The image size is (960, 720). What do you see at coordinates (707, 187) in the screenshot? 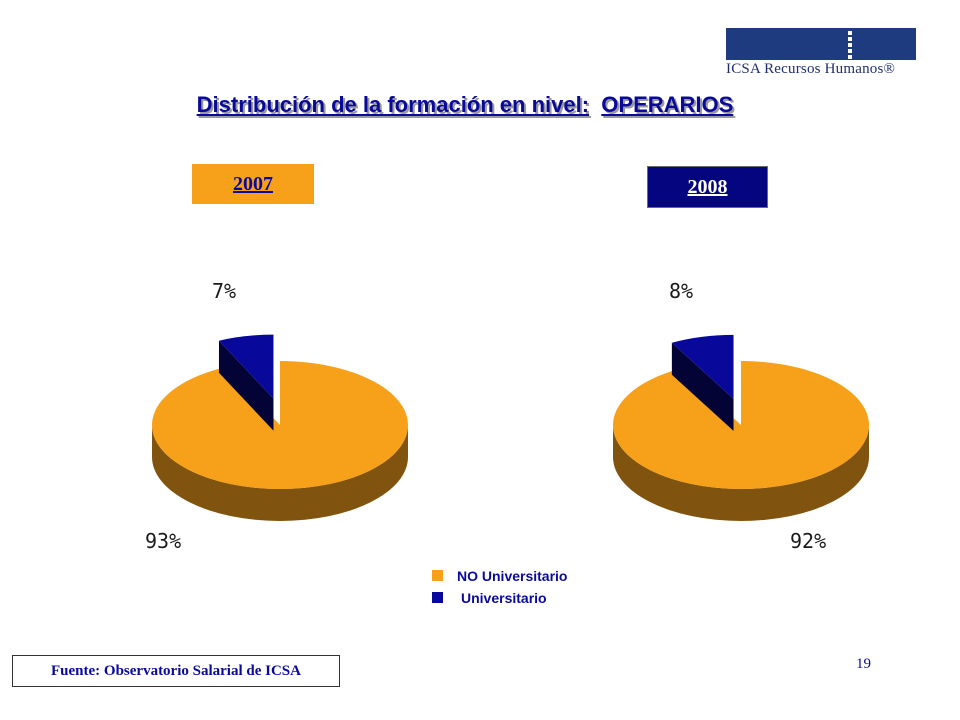
I see `year-label-2008: 2008` at bounding box center [707, 187].